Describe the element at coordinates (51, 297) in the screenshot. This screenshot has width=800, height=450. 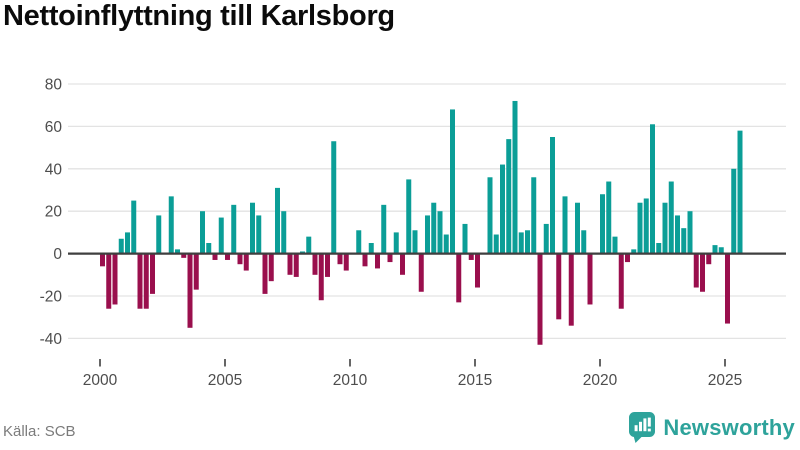
I see `y-tick-label: -20` at that location.